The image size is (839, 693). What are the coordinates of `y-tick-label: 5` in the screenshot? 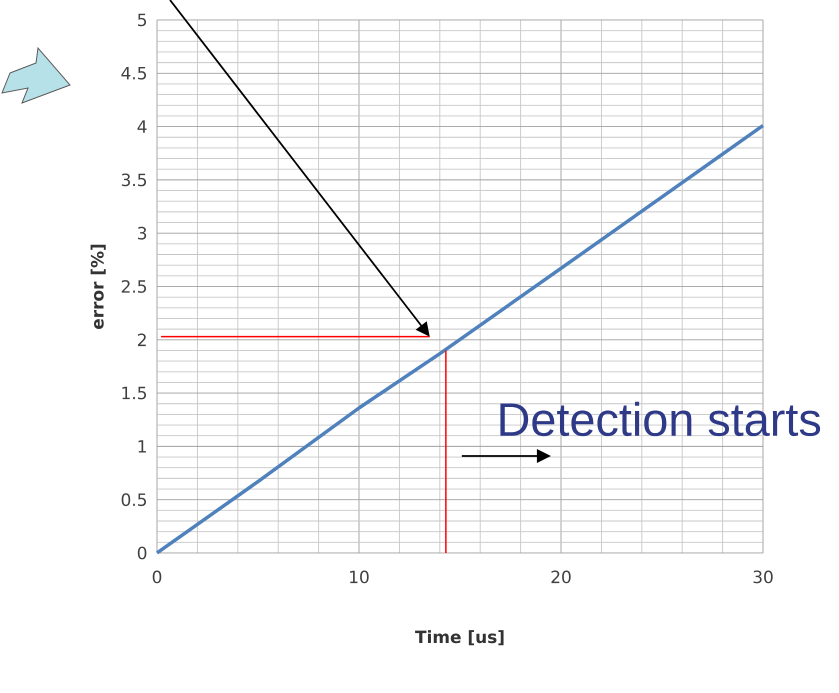 It's located at (142, 20).